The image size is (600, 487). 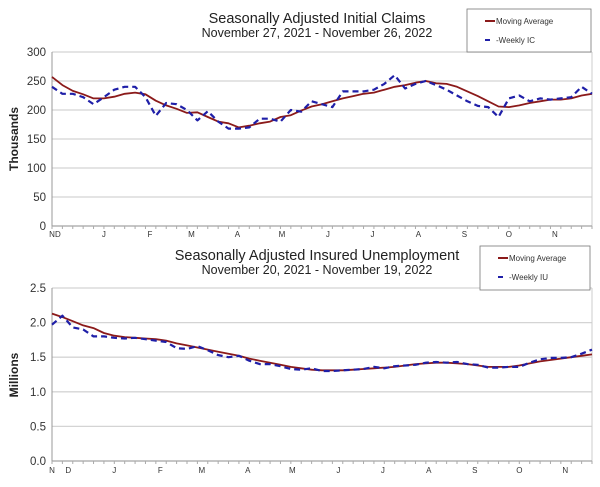 I want to click on legend: Moving Average -Weekly IC, so click(x=529, y=30).